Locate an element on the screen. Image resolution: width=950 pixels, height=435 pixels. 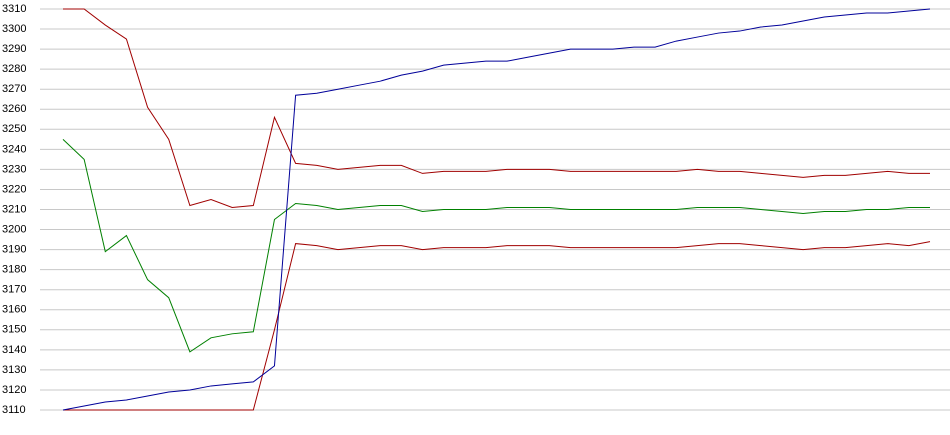
y-tick-label: 3190 is located at coordinates (14, 250).